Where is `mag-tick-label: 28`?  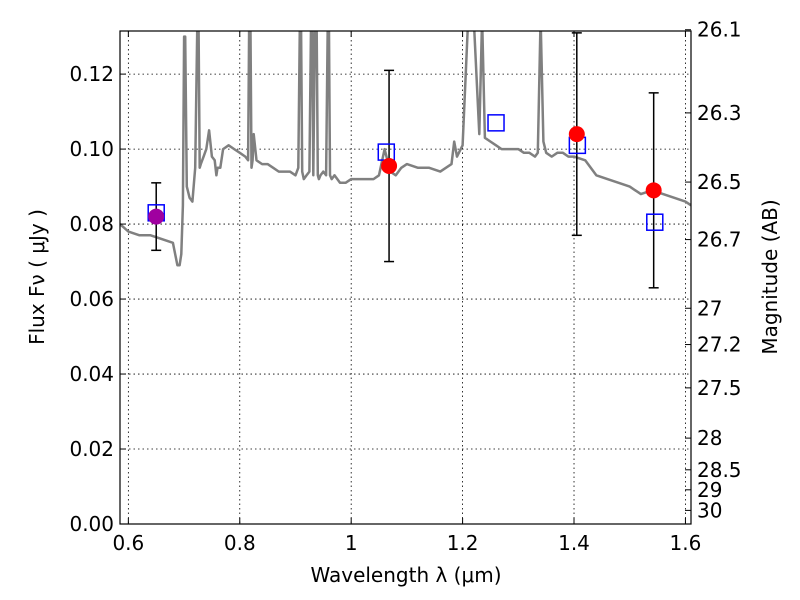 mag-tick-label: 28 is located at coordinates (709, 438).